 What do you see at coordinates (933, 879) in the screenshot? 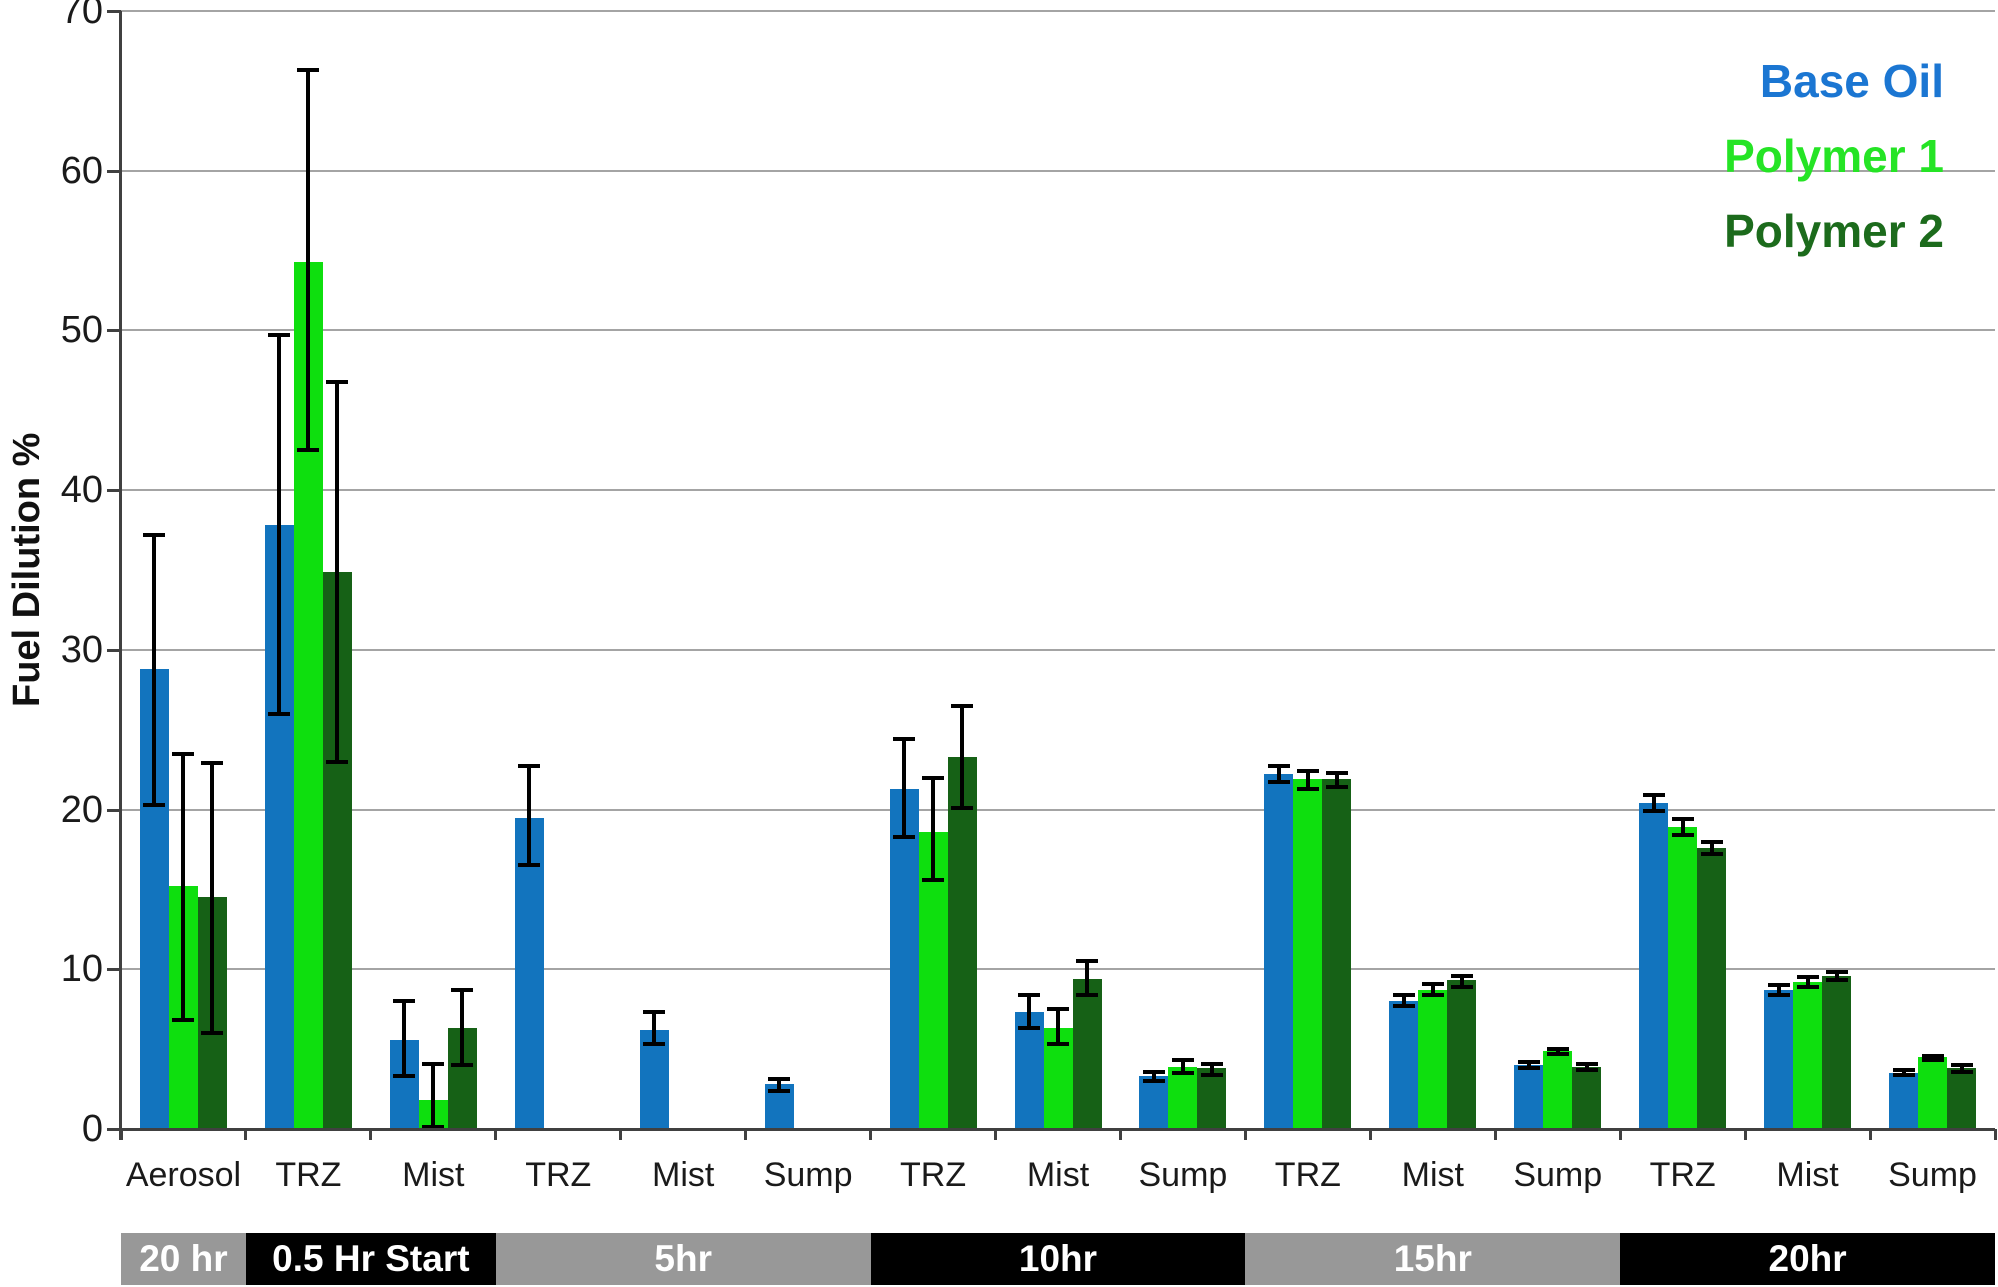
I see `error-bar-polymer-1-trz-10hr-cap-bottom` at bounding box center [933, 879].